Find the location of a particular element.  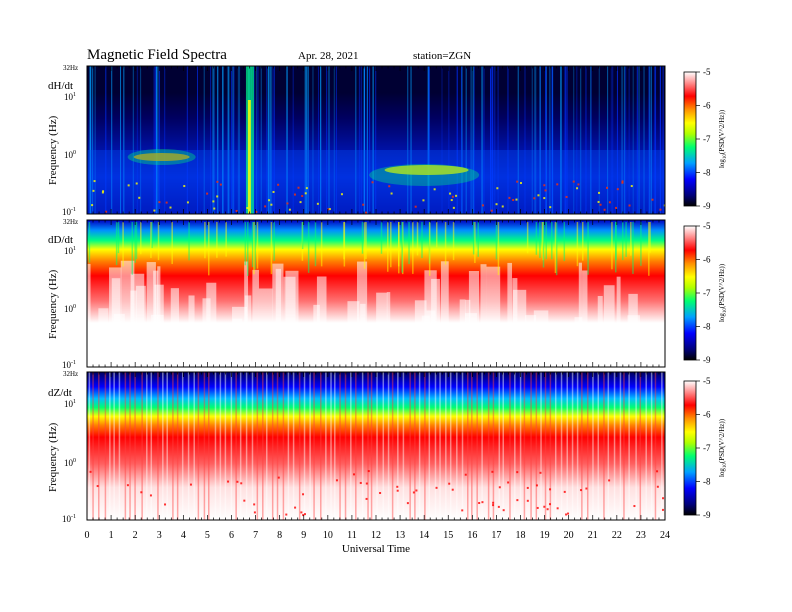

enhanced-band-halo is located at coordinates (161, 157).